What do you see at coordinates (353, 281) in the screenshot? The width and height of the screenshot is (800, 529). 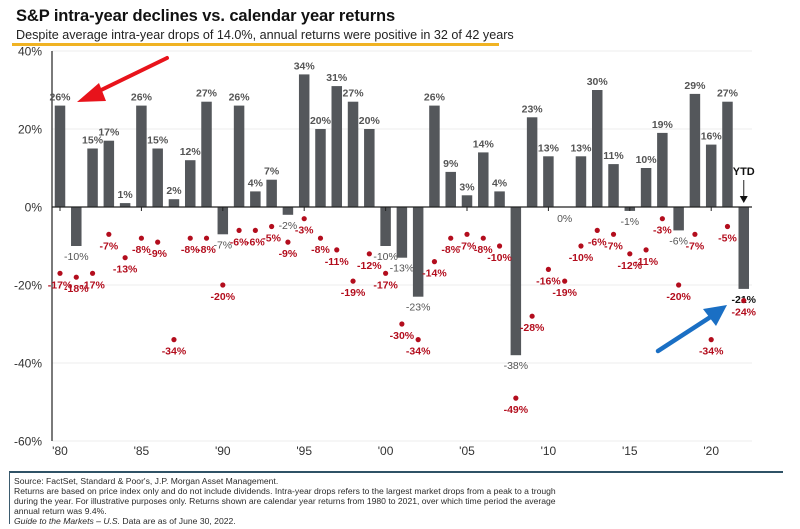 I see `decline-dot-1998` at bounding box center [353, 281].